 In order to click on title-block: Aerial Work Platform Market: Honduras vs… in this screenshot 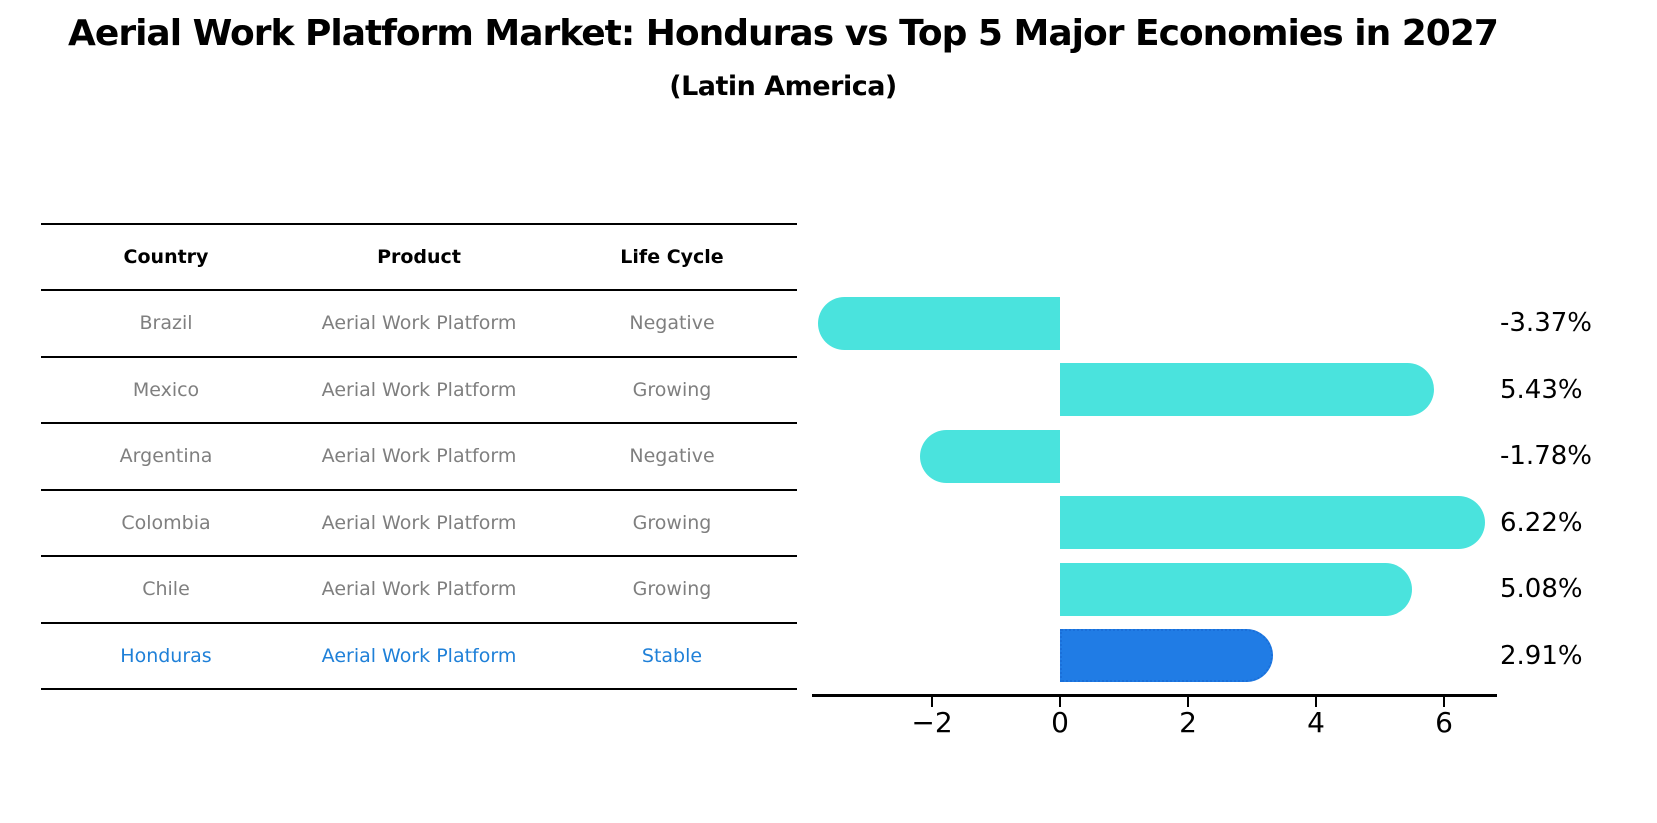, I will do `click(783, 51)`.